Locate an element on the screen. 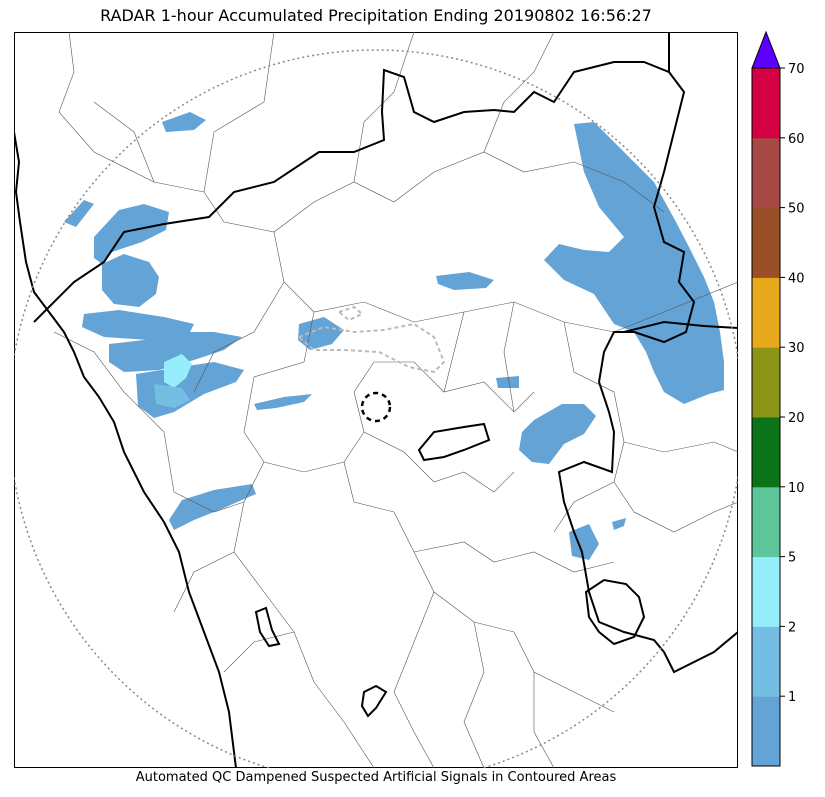  echo-southeast-fleck is located at coordinates (619, 524).